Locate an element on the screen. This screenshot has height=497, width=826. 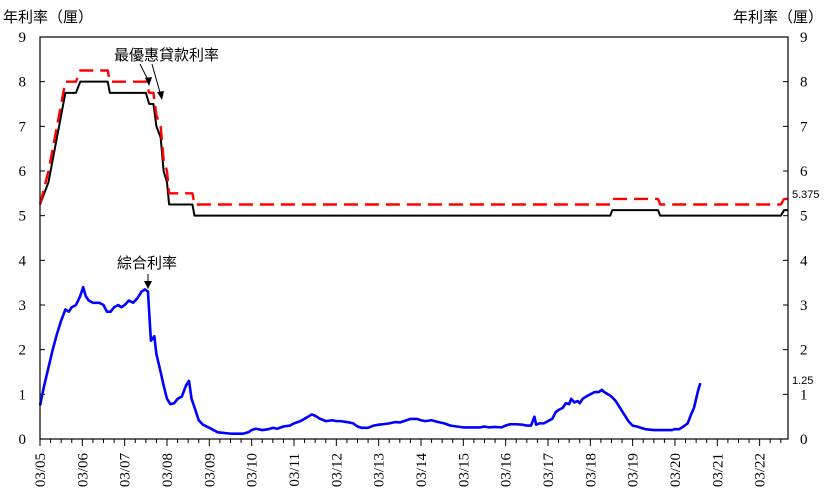
composite-rate-annotation: 綜合利率 is located at coordinates (147, 263).